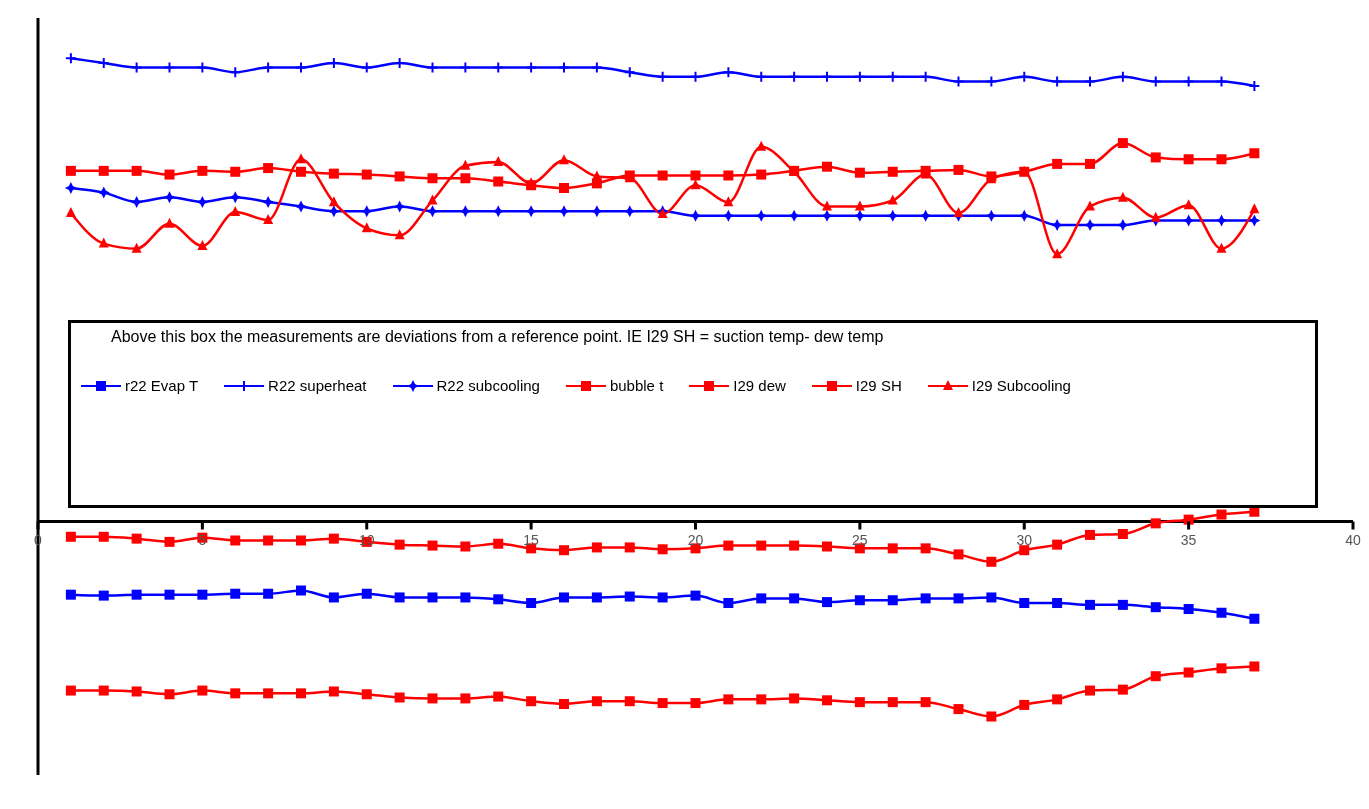 The image size is (1369, 809). Describe the element at coordinates (1353, 540) in the screenshot. I see `x-tick-label: 40` at that location.